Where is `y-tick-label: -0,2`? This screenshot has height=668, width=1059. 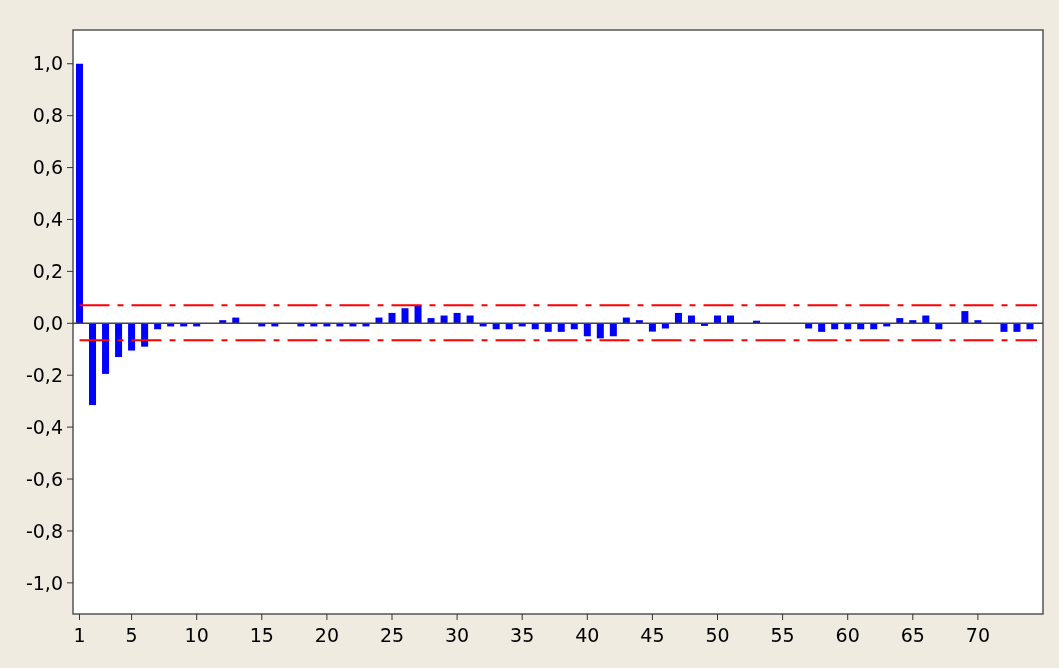 y-tick-label: -0,2 is located at coordinates (44, 374).